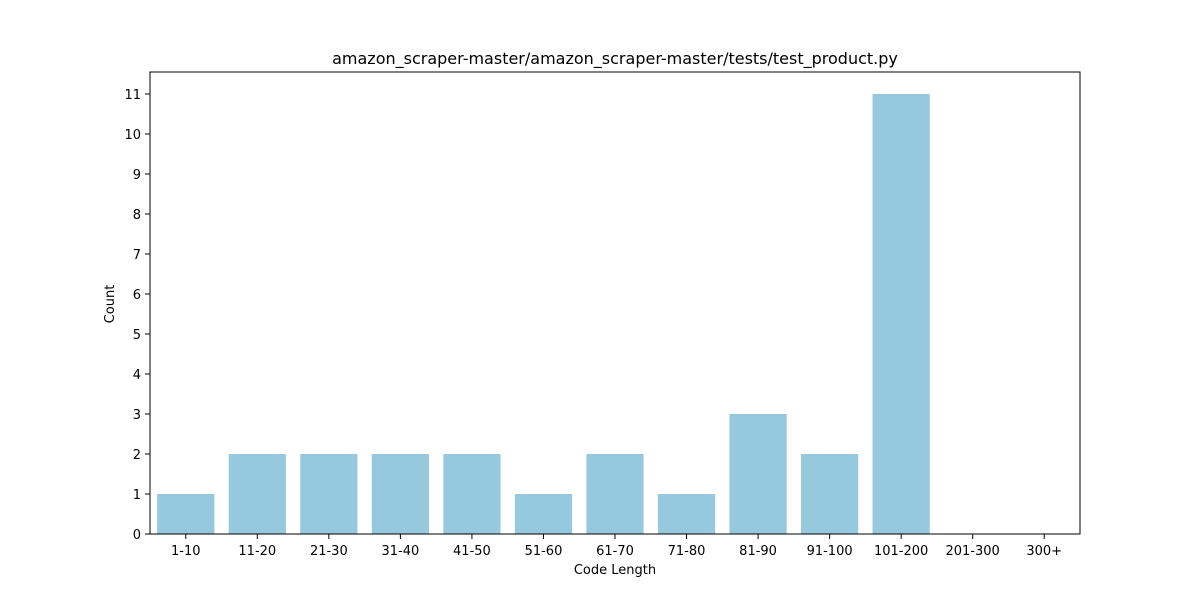  I want to click on x-tick-label: 11-20, so click(257, 551).